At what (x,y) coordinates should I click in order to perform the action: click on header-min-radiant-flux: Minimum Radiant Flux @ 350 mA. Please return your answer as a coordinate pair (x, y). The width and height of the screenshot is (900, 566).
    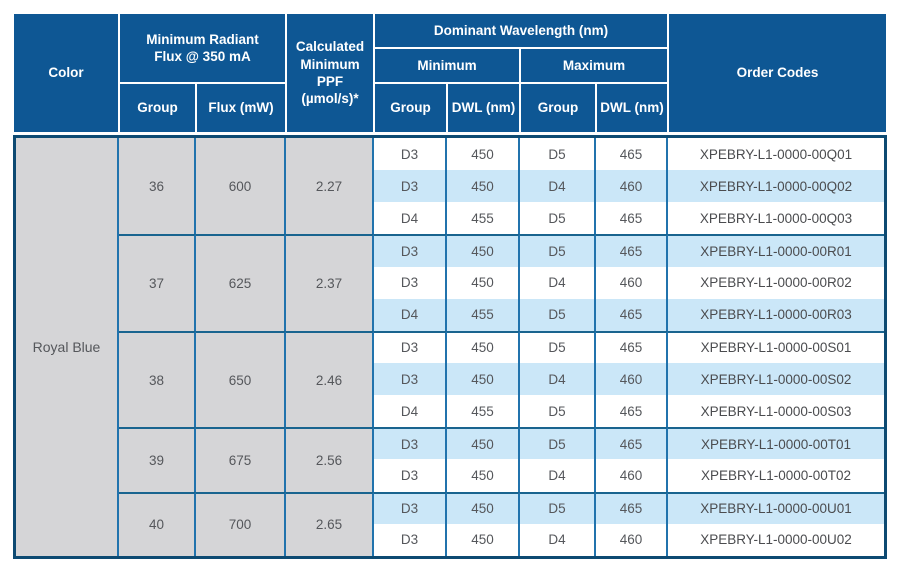
    Looking at the image, I should click on (202, 48).